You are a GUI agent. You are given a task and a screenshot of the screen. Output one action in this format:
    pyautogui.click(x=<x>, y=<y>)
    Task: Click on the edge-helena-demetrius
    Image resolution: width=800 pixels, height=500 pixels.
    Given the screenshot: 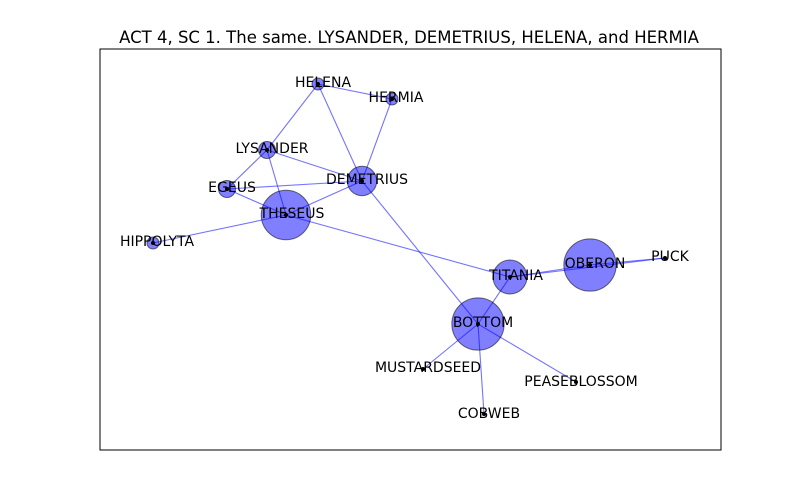 What is the action you would take?
    pyautogui.click(x=340, y=132)
    